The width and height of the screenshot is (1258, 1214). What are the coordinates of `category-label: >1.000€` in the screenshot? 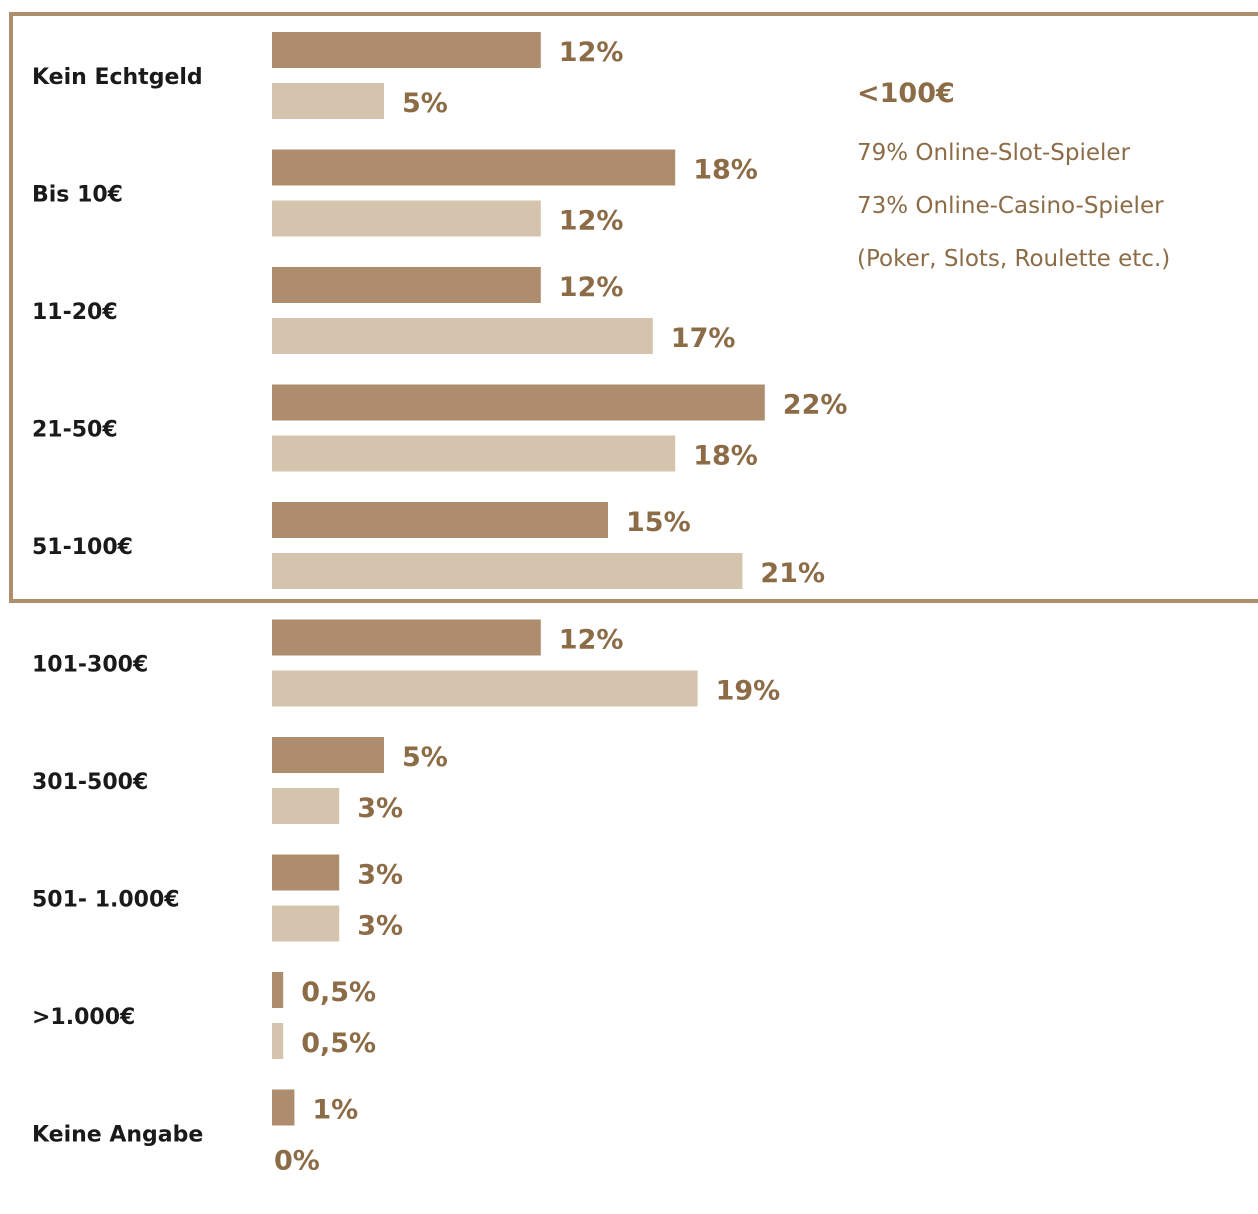 It's located at (83, 1017).